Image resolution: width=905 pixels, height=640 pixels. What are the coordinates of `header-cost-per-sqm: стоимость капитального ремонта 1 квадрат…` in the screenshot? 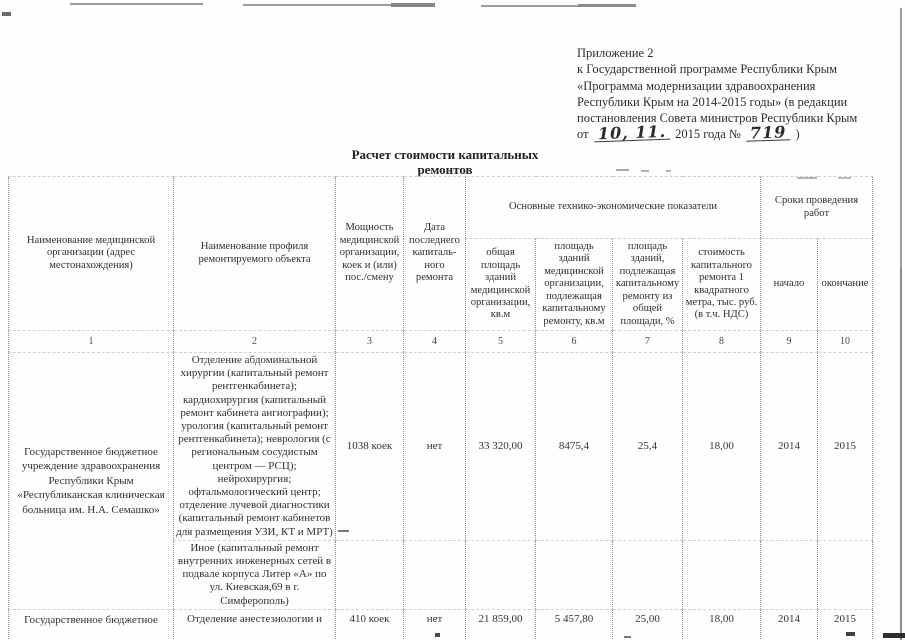 It's located at (721, 284).